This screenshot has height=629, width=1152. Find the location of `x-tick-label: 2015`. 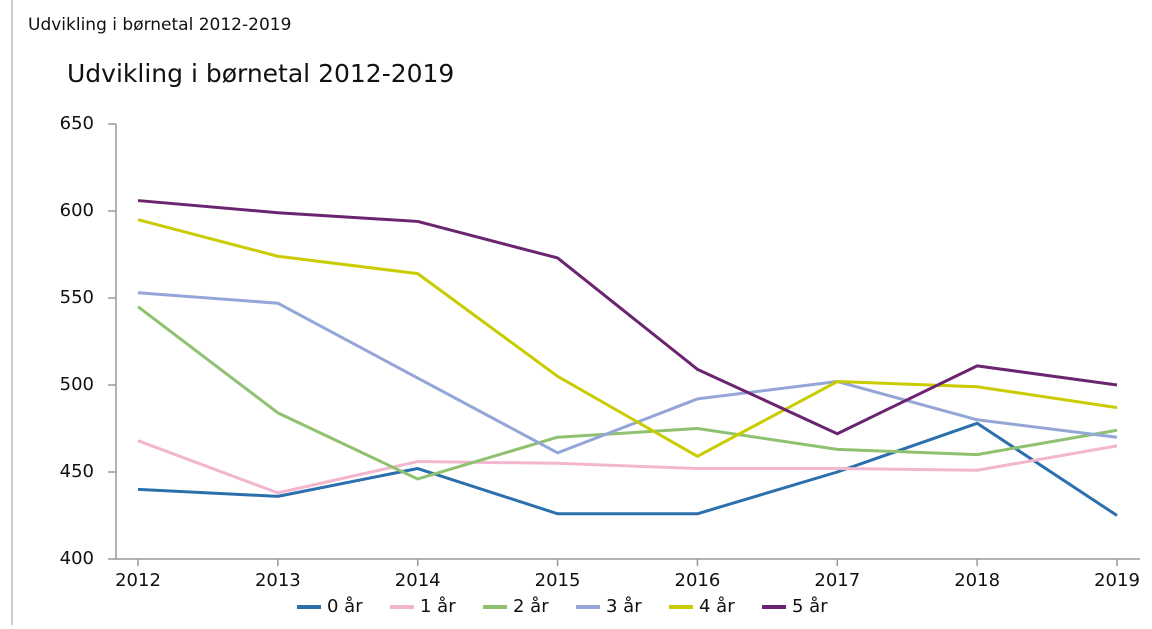

x-tick-label: 2015 is located at coordinates (558, 580).